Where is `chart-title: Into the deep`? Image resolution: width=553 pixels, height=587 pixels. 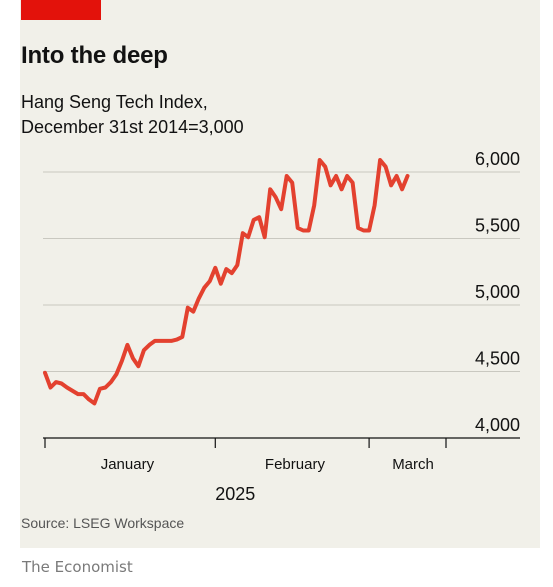 chart-title: Into the deep is located at coordinates (94, 55).